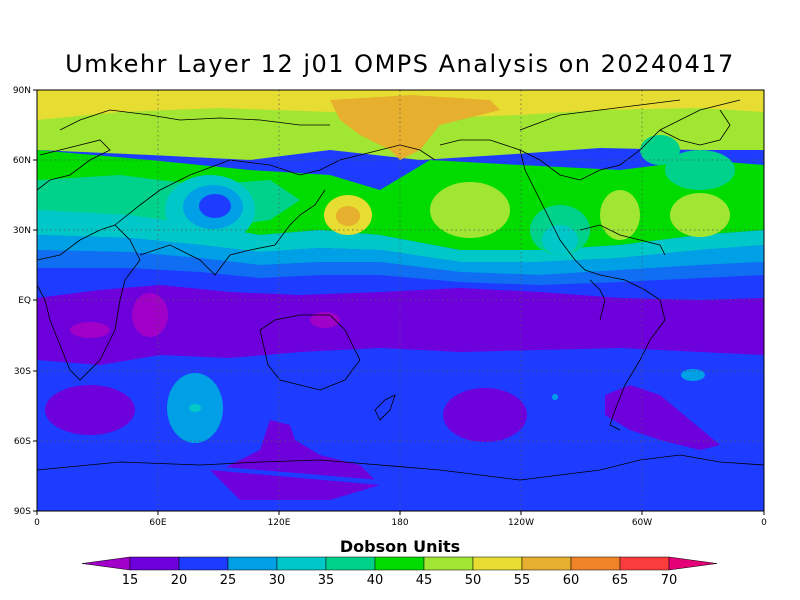  What do you see at coordinates (22, 442) in the screenshot?
I see `lat-label-60s: 60S` at bounding box center [22, 442].